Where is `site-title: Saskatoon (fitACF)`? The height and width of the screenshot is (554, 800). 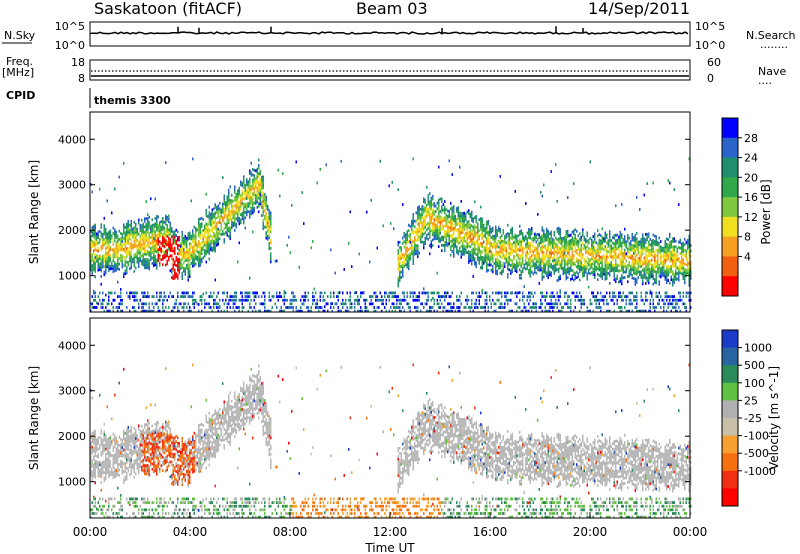
site-title: Saskatoon (fitACF) is located at coordinates (168, 9).